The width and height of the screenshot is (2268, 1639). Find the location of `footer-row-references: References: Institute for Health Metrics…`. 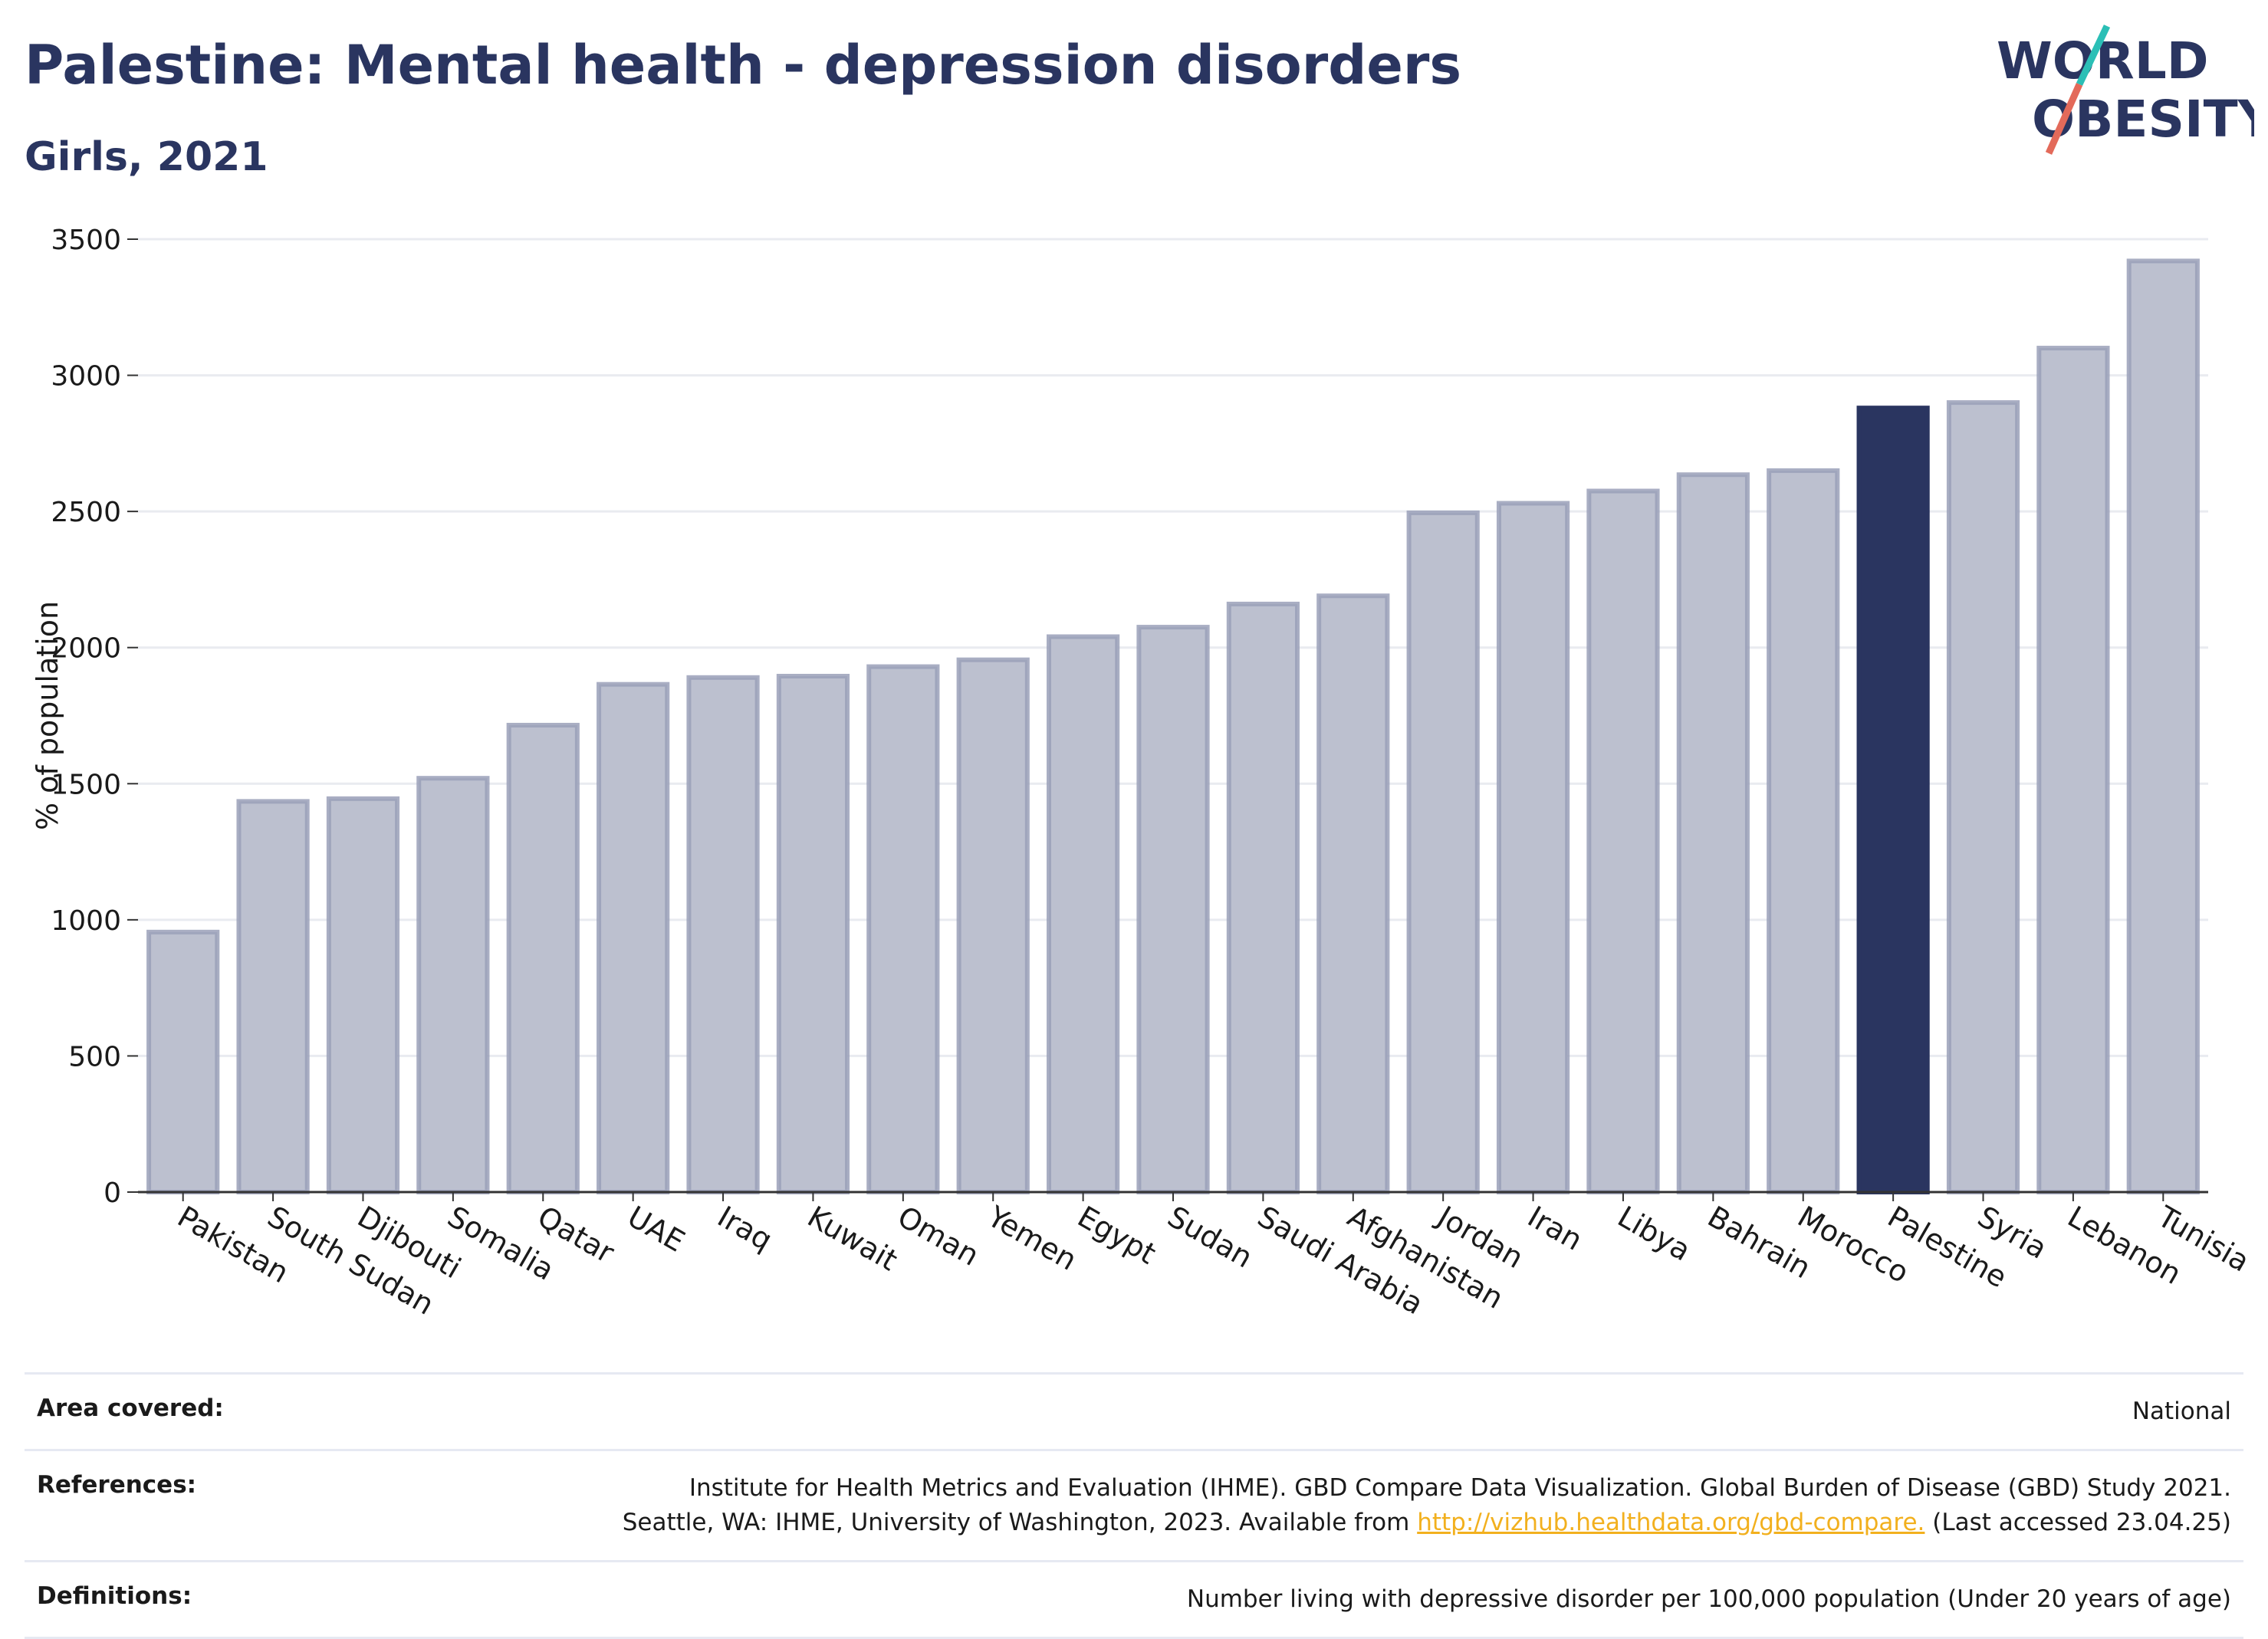

footer-row-references: References: Institute for Health Metrics… is located at coordinates (1134, 1504).